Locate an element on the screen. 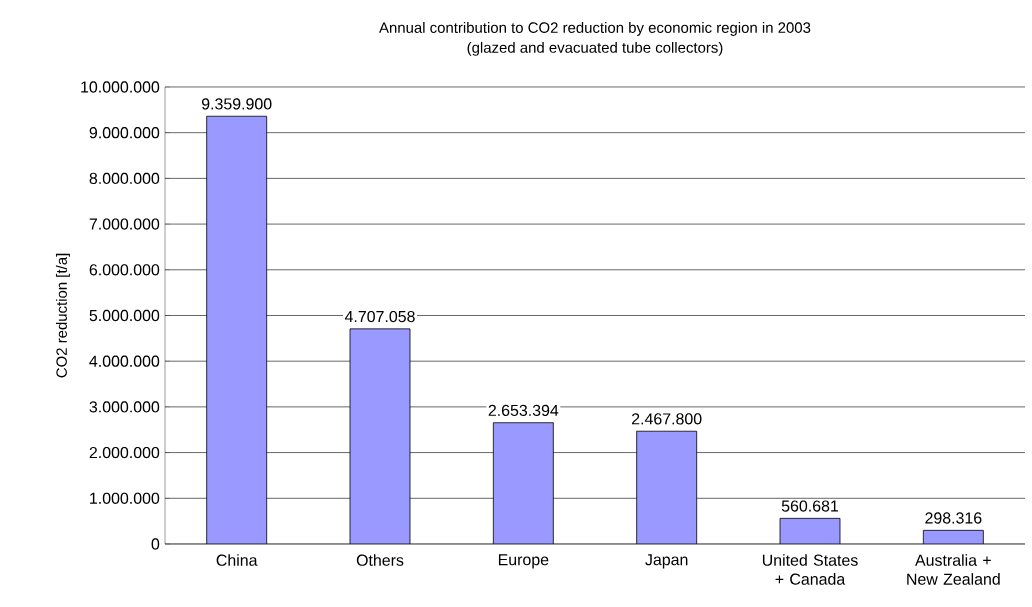  y-tick-label: 2.000.000 is located at coordinates (124, 452).